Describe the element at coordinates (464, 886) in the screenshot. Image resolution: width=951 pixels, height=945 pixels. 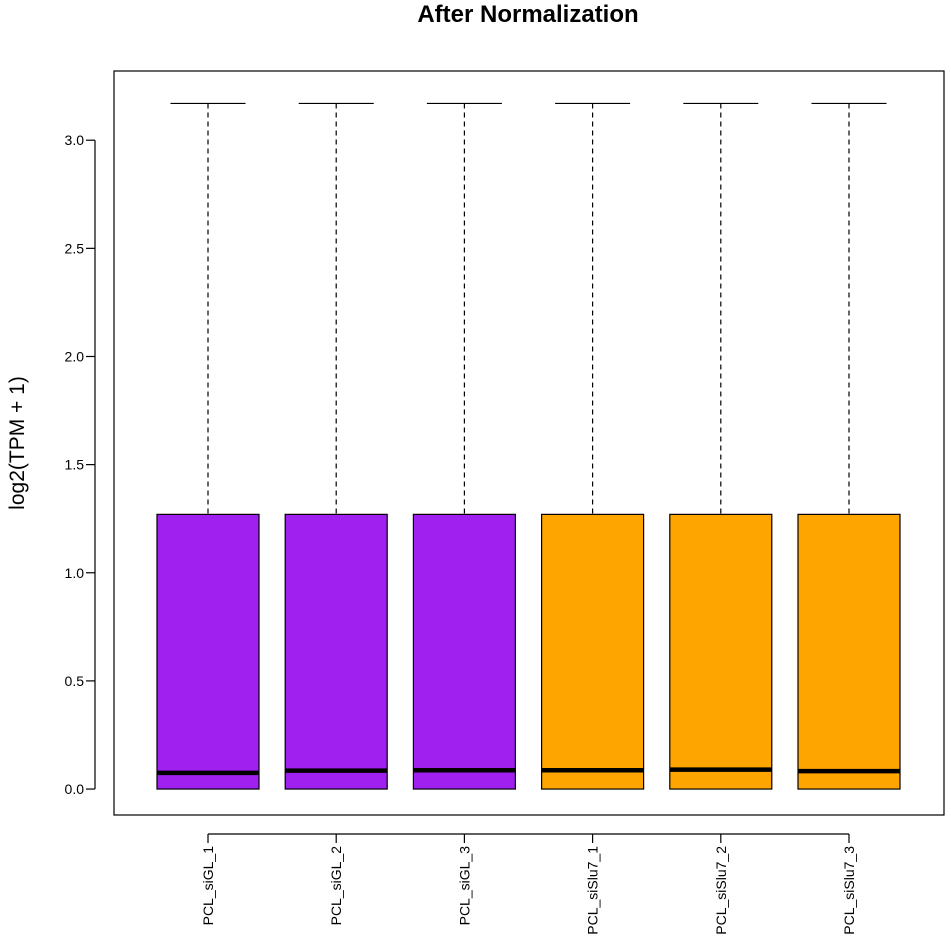
I see `x-tick-label: PCL_siGL_3` at that location.